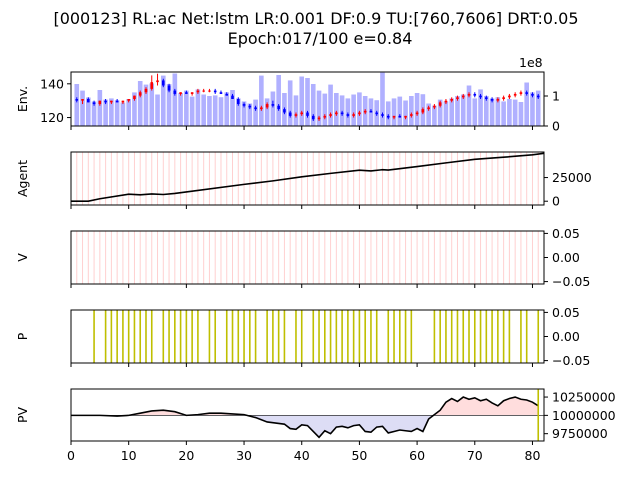 This screenshot has width=640, height=480. What do you see at coordinates (566, 312) in the screenshot?
I see `y-tick-label: 0.05` at bounding box center [566, 312].